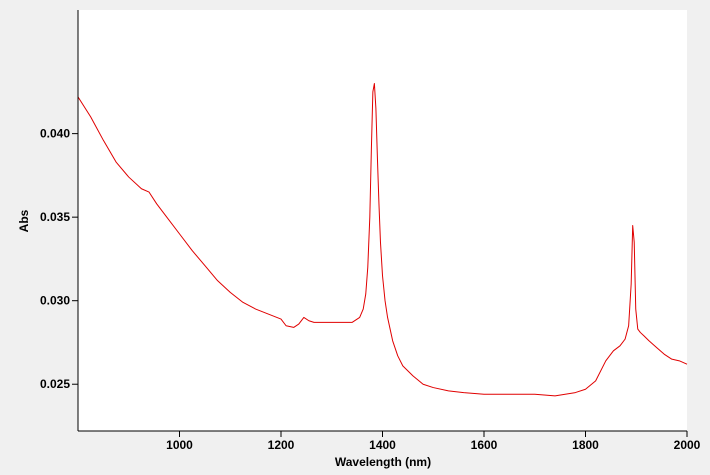 The width and height of the screenshot is (710, 475). I want to click on x-tick-label: 1200, so click(281, 445).